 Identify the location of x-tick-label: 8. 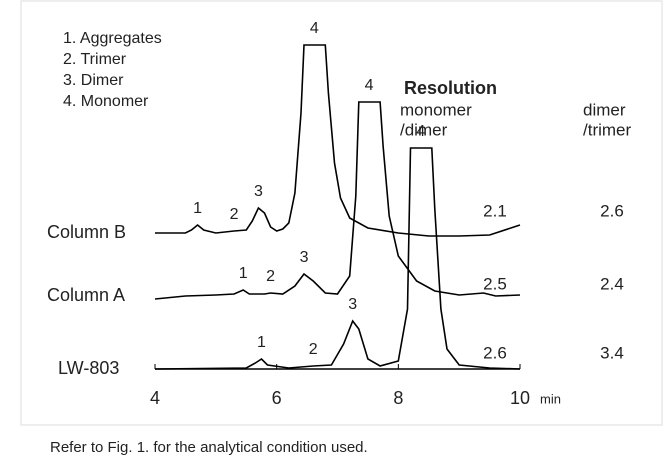
(398, 398).